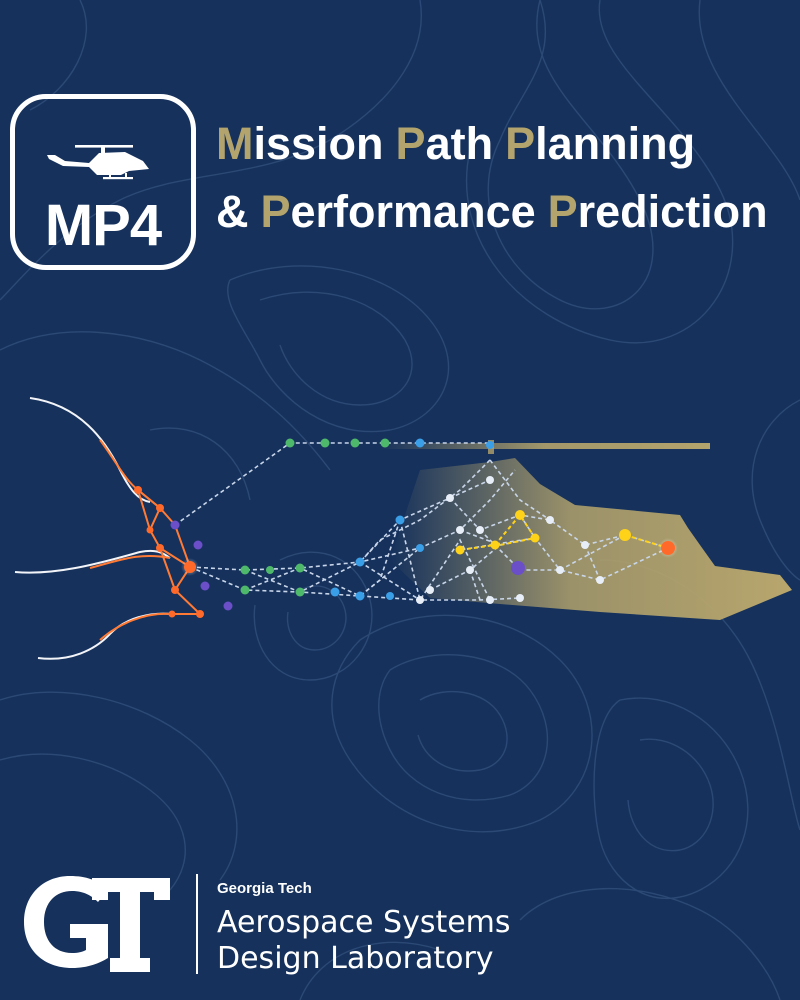  I want to click on title-word: &, so click(232, 211).